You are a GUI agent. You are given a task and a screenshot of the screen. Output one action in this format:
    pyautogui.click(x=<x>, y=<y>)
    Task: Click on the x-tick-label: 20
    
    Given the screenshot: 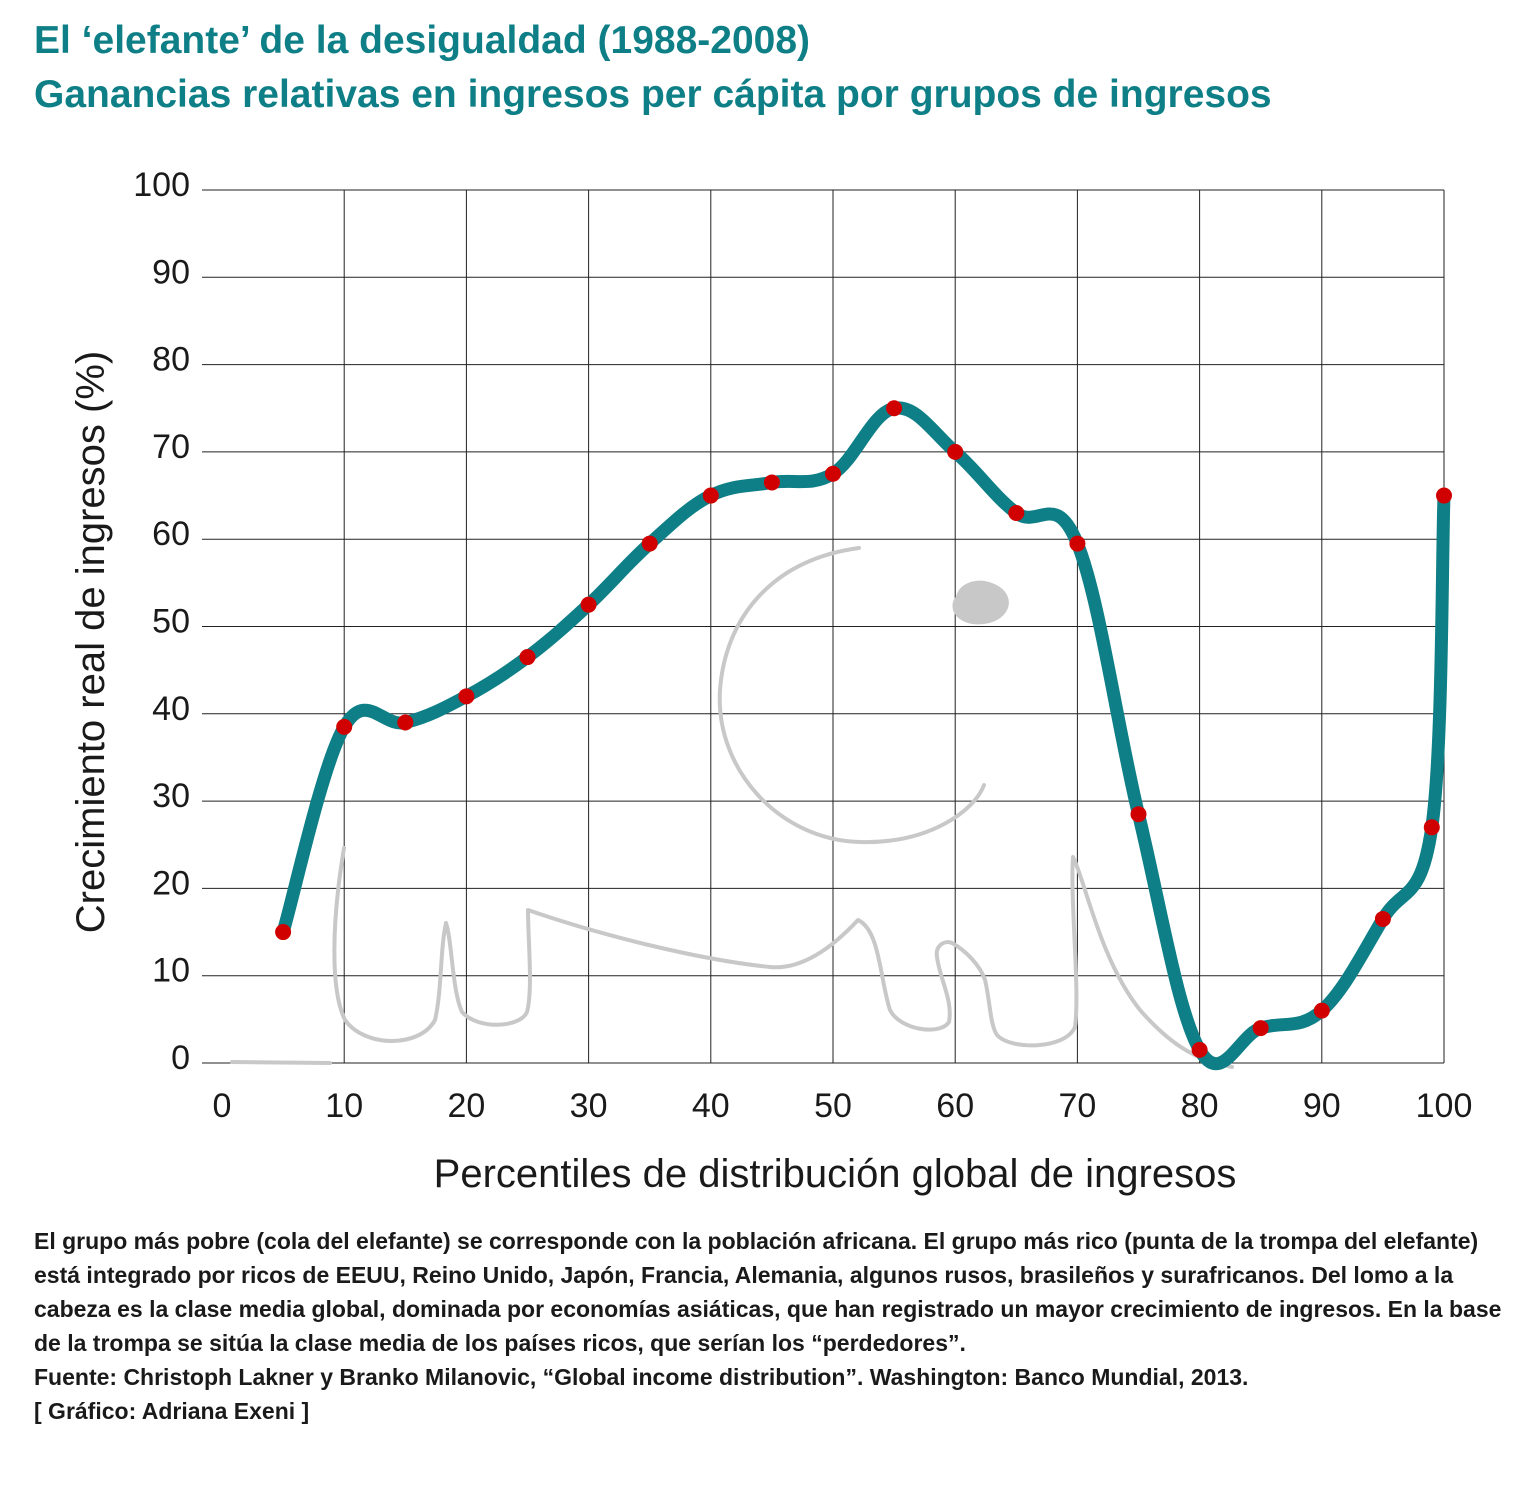 What is the action you would take?
    pyautogui.click(x=466, y=1106)
    